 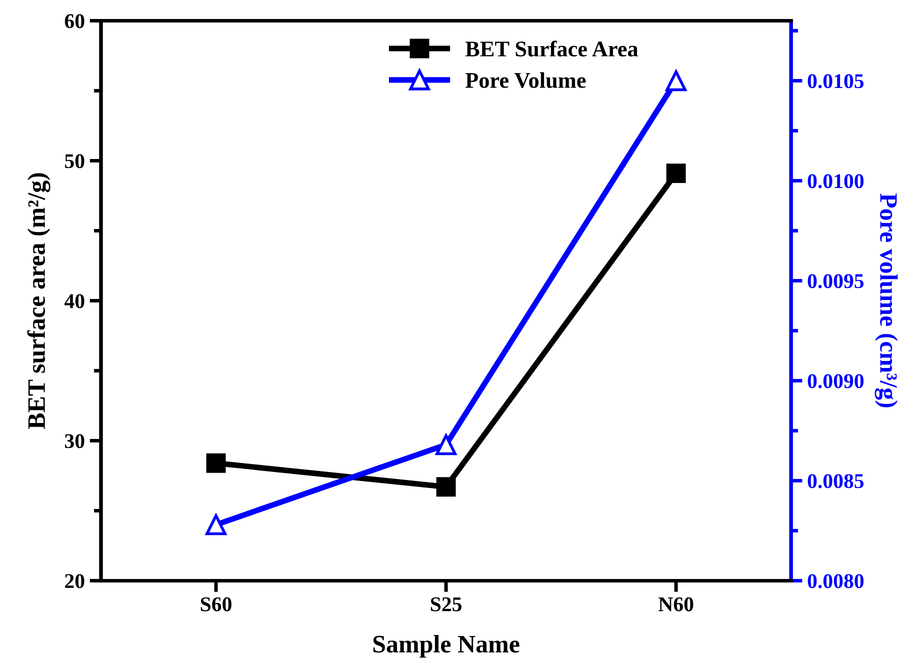 What do you see at coordinates (836, 81) in the screenshot?
I see `y2-tick-label: 0.0105` at bounding box center [836, 81].